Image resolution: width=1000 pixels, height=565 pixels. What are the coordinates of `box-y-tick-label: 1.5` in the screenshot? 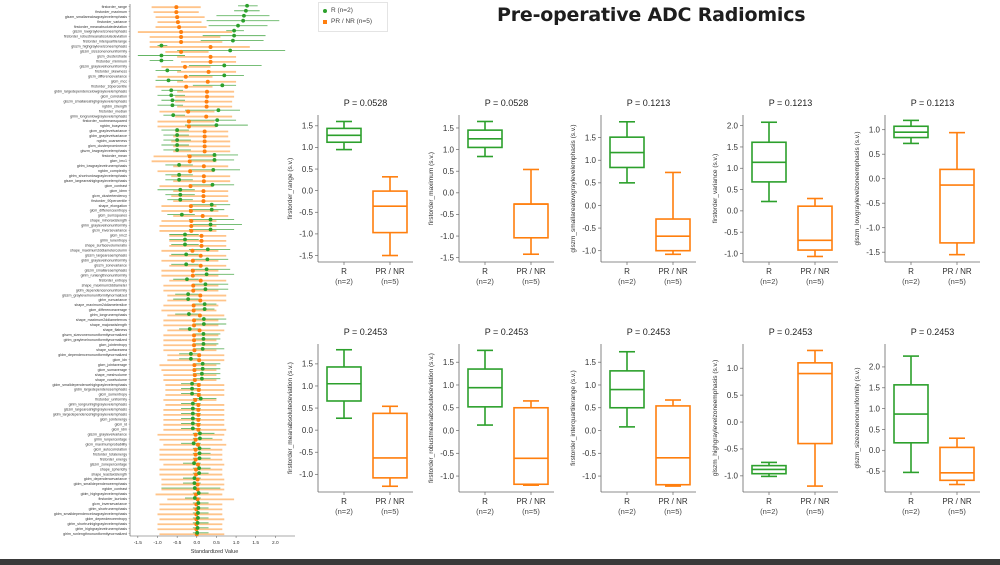 It's located at (308, 364).